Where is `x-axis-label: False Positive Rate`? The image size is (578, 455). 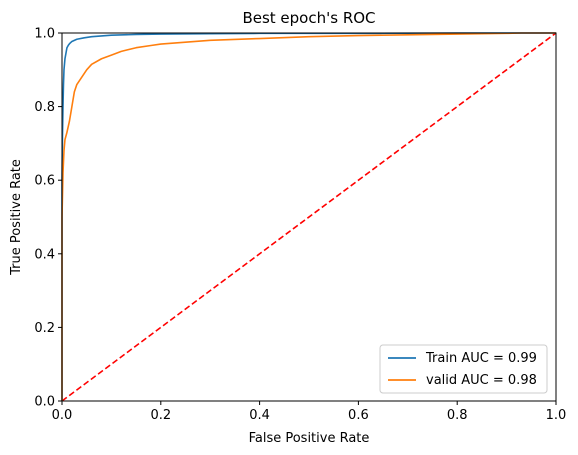 x-axis-label: False Positive Rate is located at coordinates (309, 438).